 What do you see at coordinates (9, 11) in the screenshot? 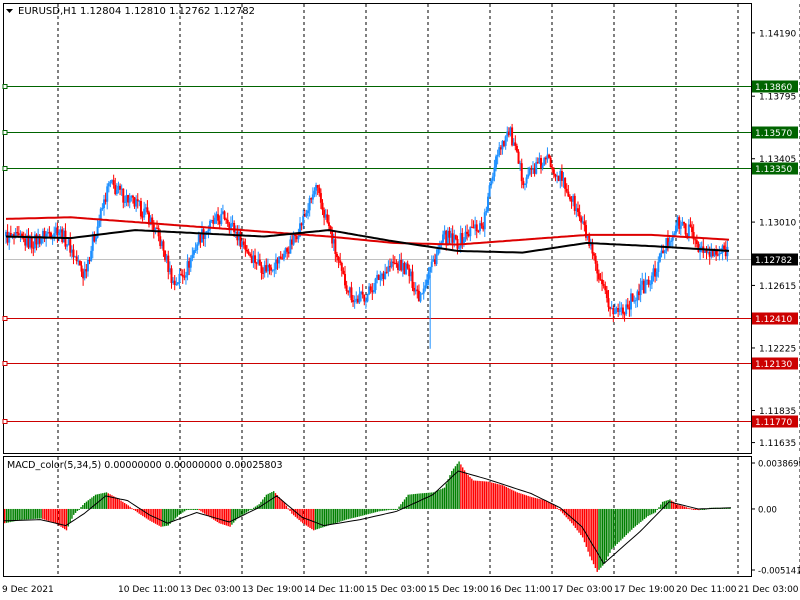
I see `menu-triangle-icon` at bounding box center [9, 11].